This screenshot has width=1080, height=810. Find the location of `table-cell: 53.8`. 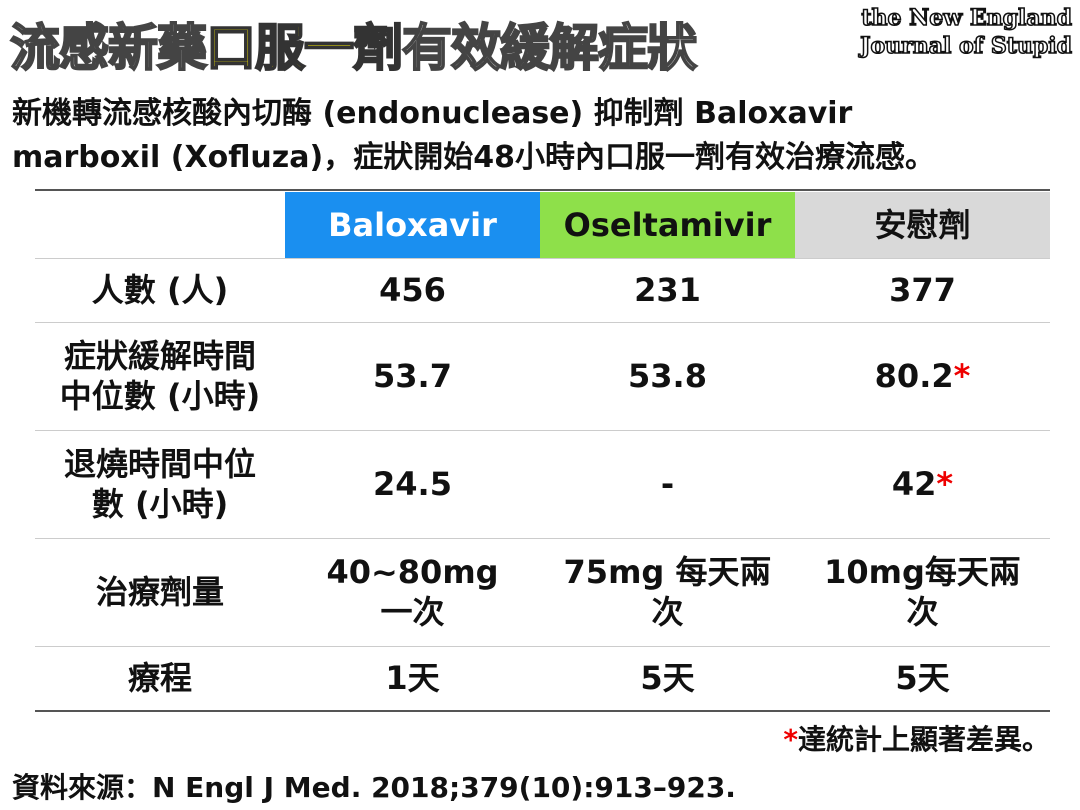

table-cell: 53.8 is located at coordinates (667, 376).